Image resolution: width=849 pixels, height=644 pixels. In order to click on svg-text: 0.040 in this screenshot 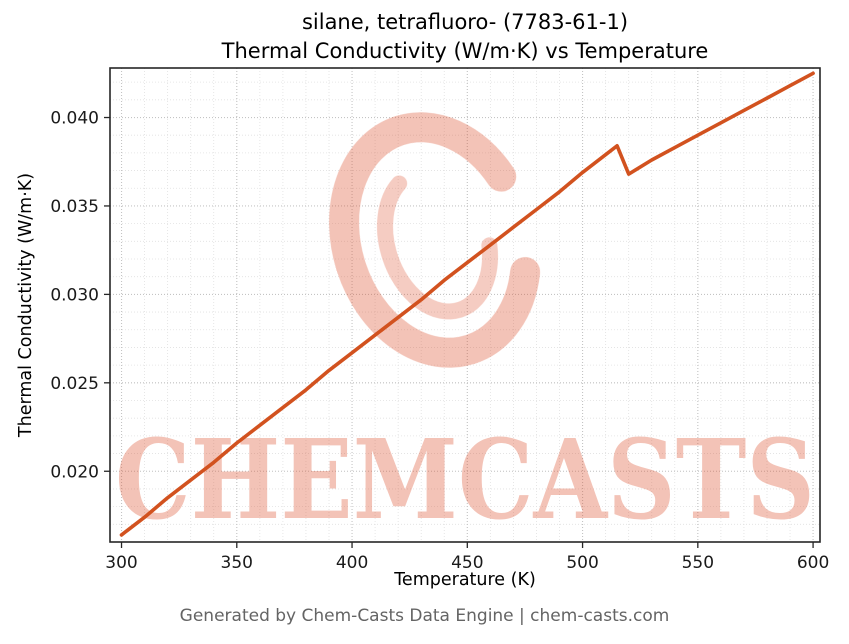, I will do `click(74, 119)`.